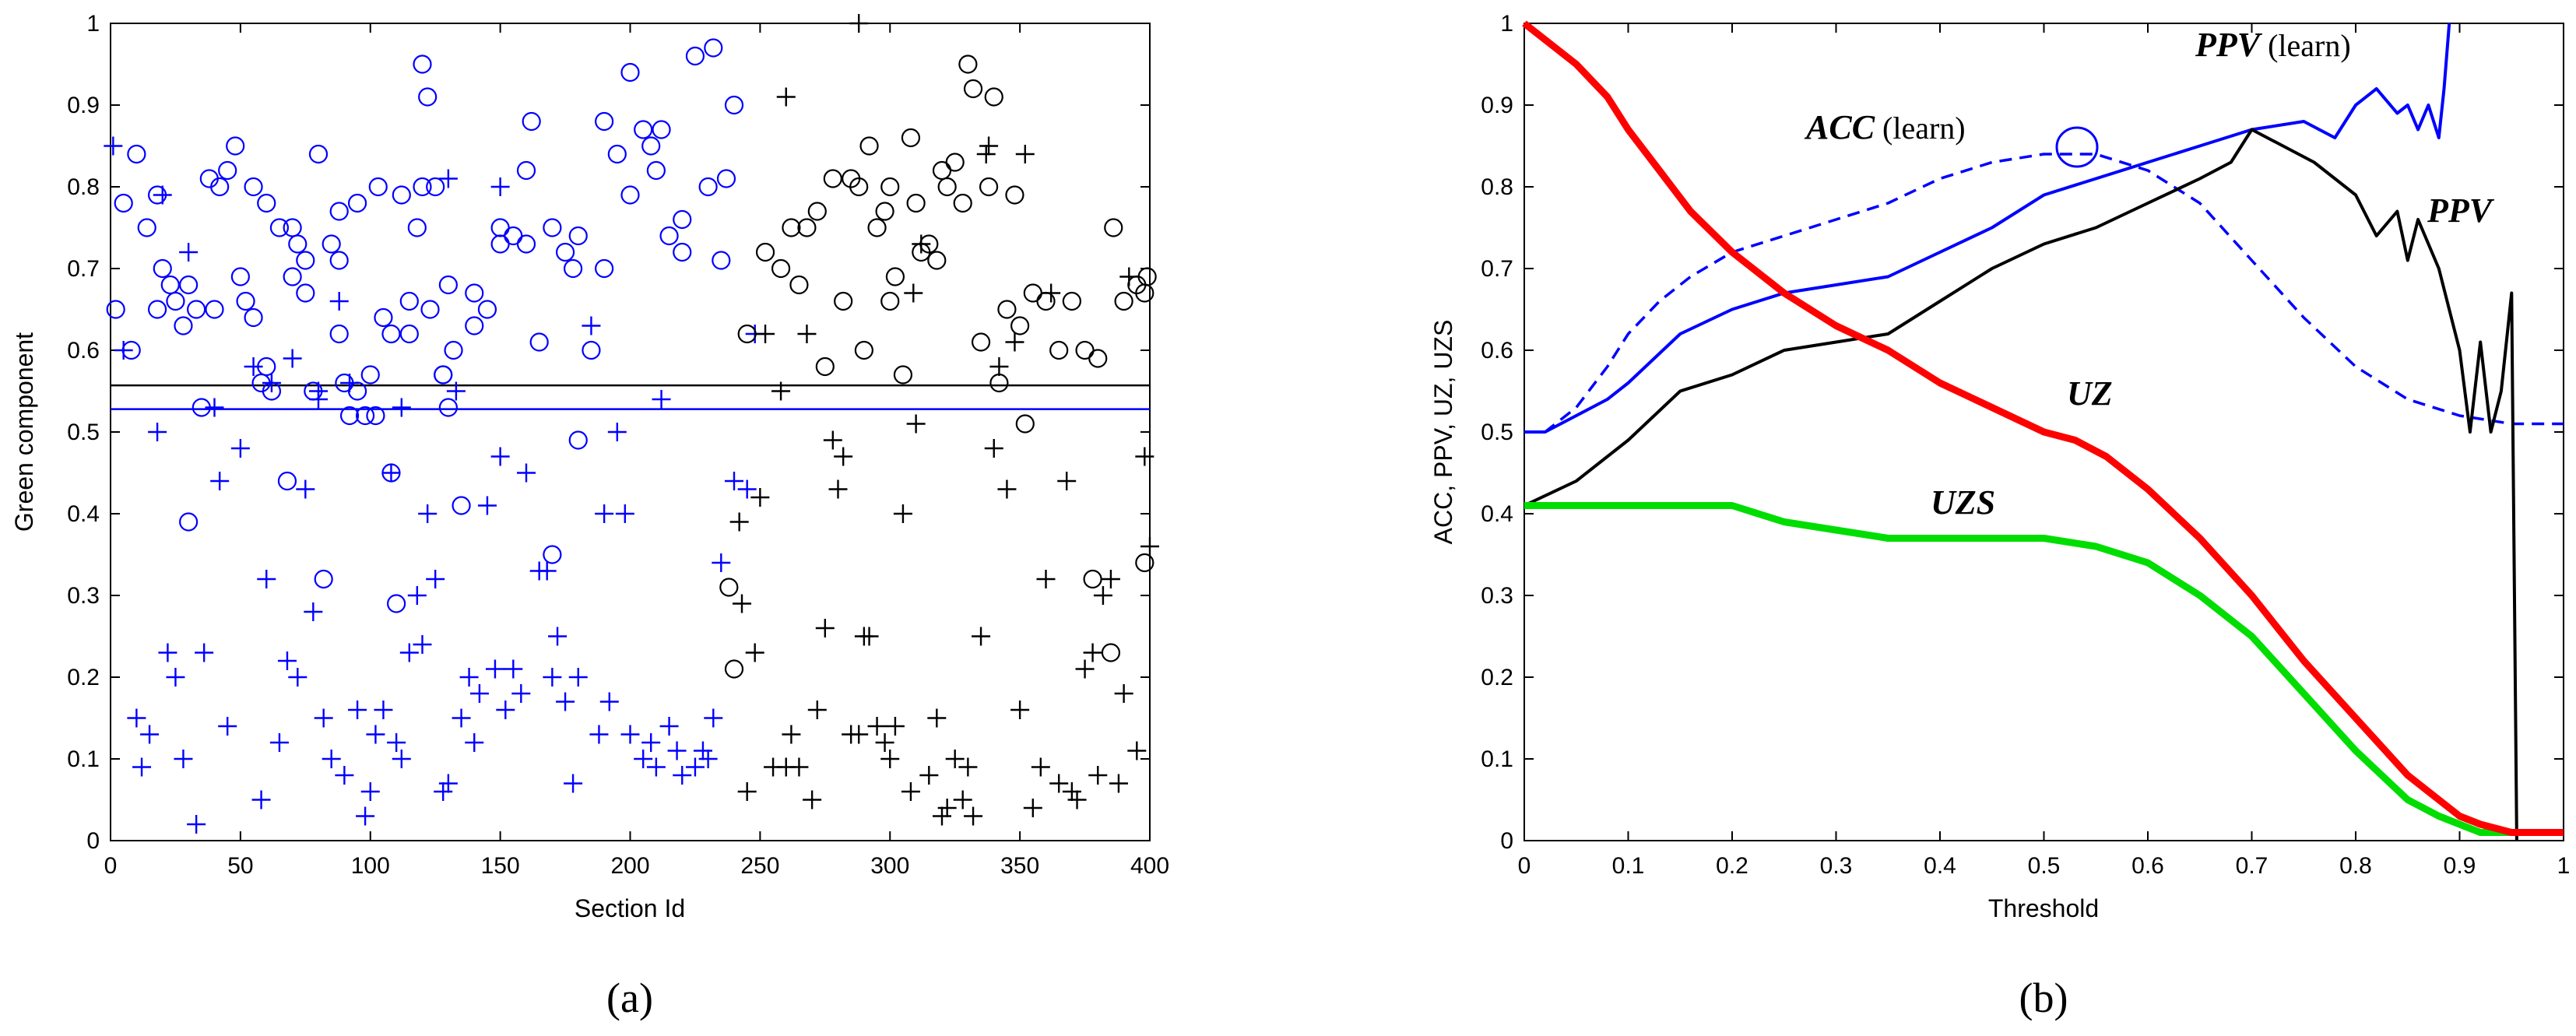  I want to click on x-tick-label: 0.3, so click(1836, 866).